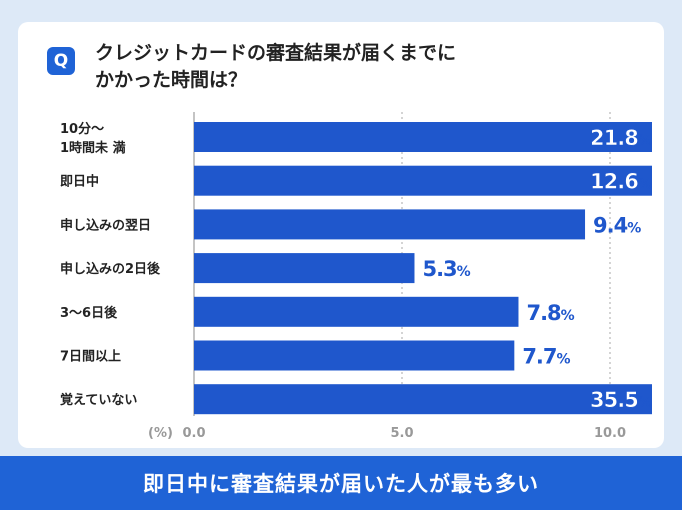  Describe the element at coordinates (341, 483) in the screenshot. I see `footer-banner: 即日中に審査結果が届いた人が最も多い` at that location.